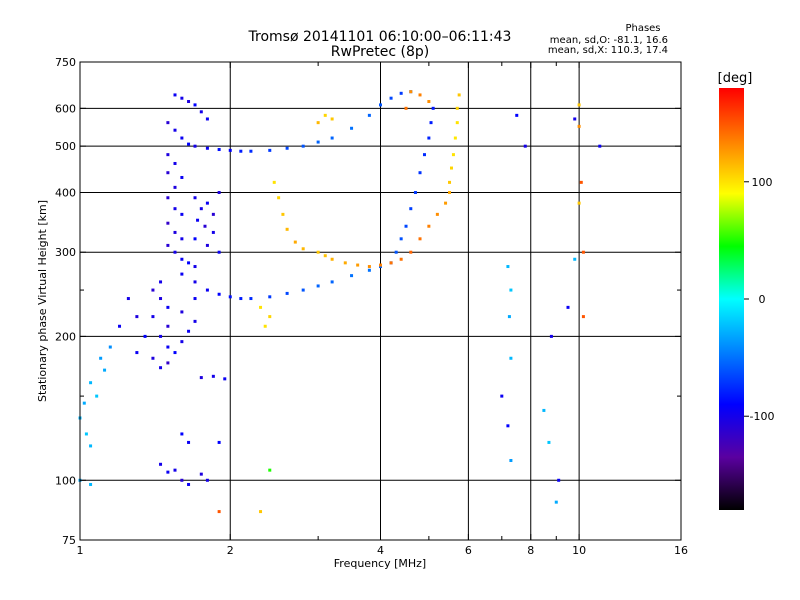 The height and width of the screenshot is (600, 800). I want to click on colorbar-ticks: 100 0 -100, so click(759, 299).